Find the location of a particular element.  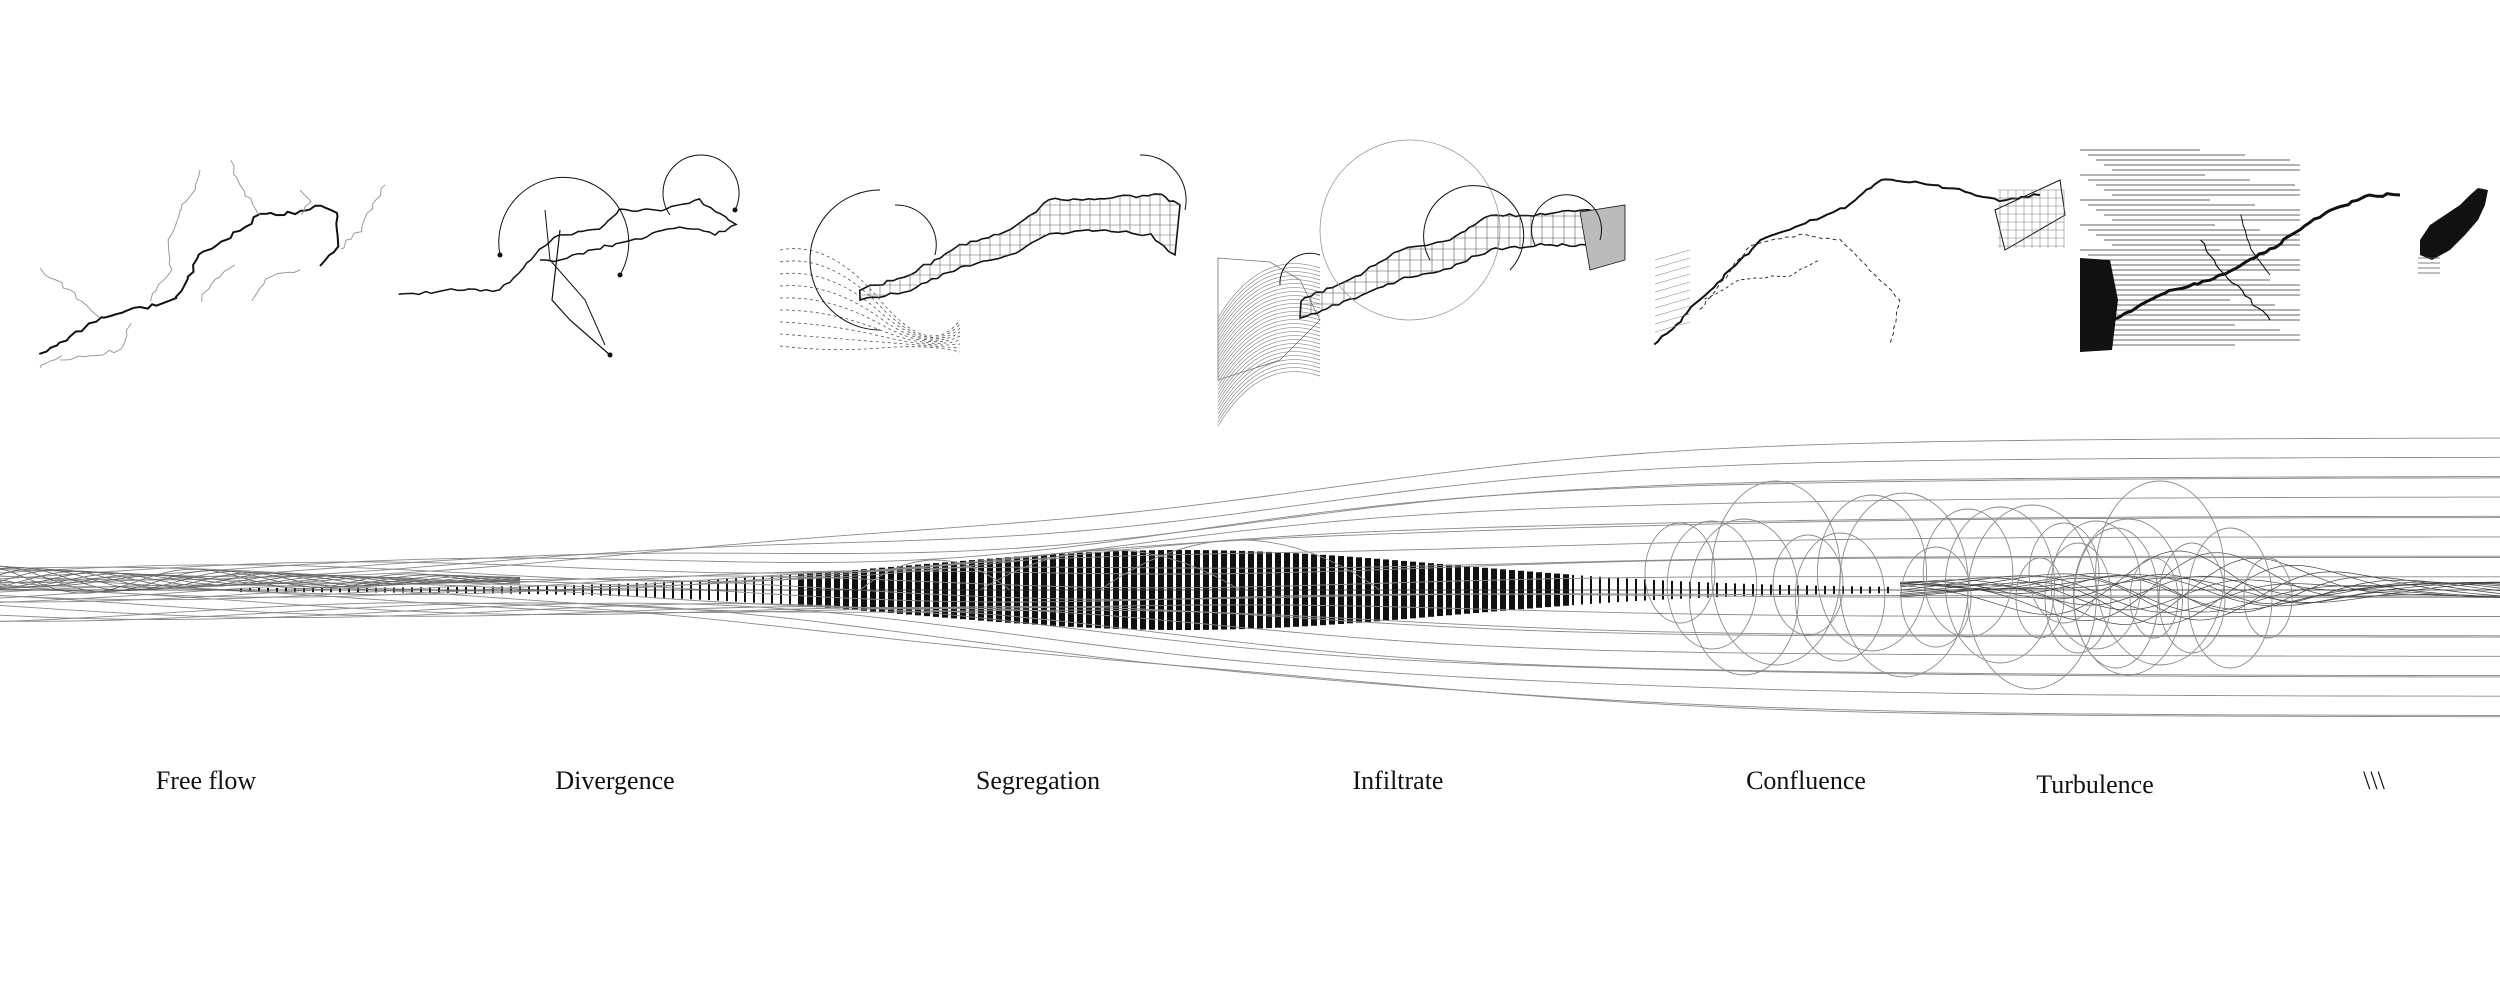

map-segregation is located at coordinates (983, 253).